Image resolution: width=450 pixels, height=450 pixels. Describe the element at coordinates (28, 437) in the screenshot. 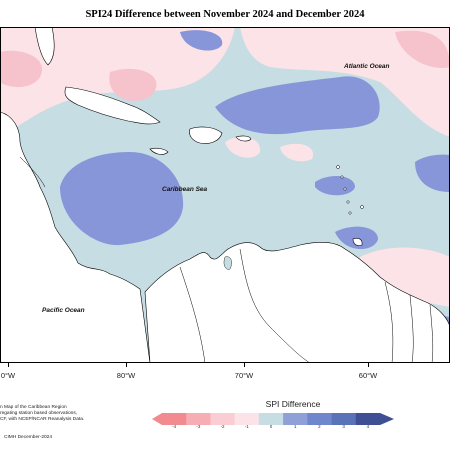

I see `footnote-credit: CIMH December-2024` at that location.